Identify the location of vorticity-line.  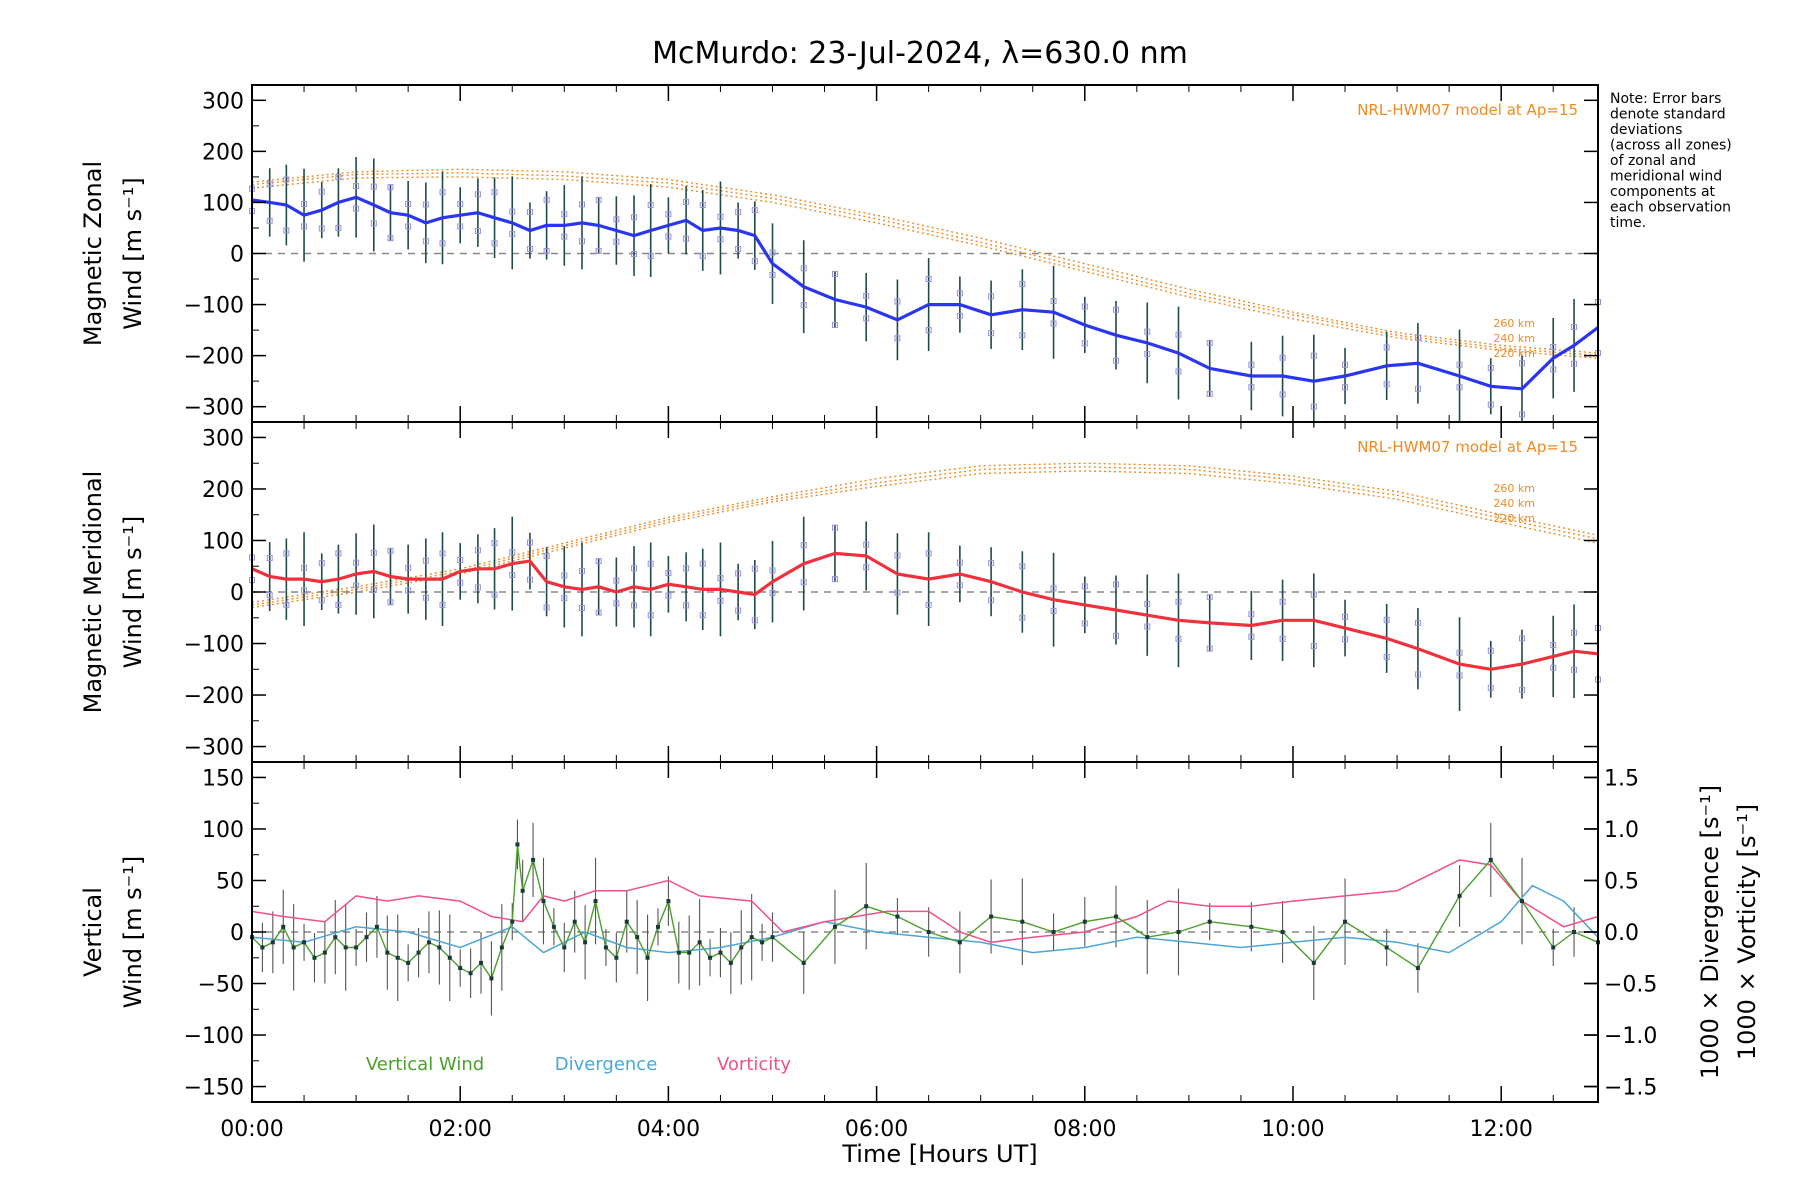
(925, 901).